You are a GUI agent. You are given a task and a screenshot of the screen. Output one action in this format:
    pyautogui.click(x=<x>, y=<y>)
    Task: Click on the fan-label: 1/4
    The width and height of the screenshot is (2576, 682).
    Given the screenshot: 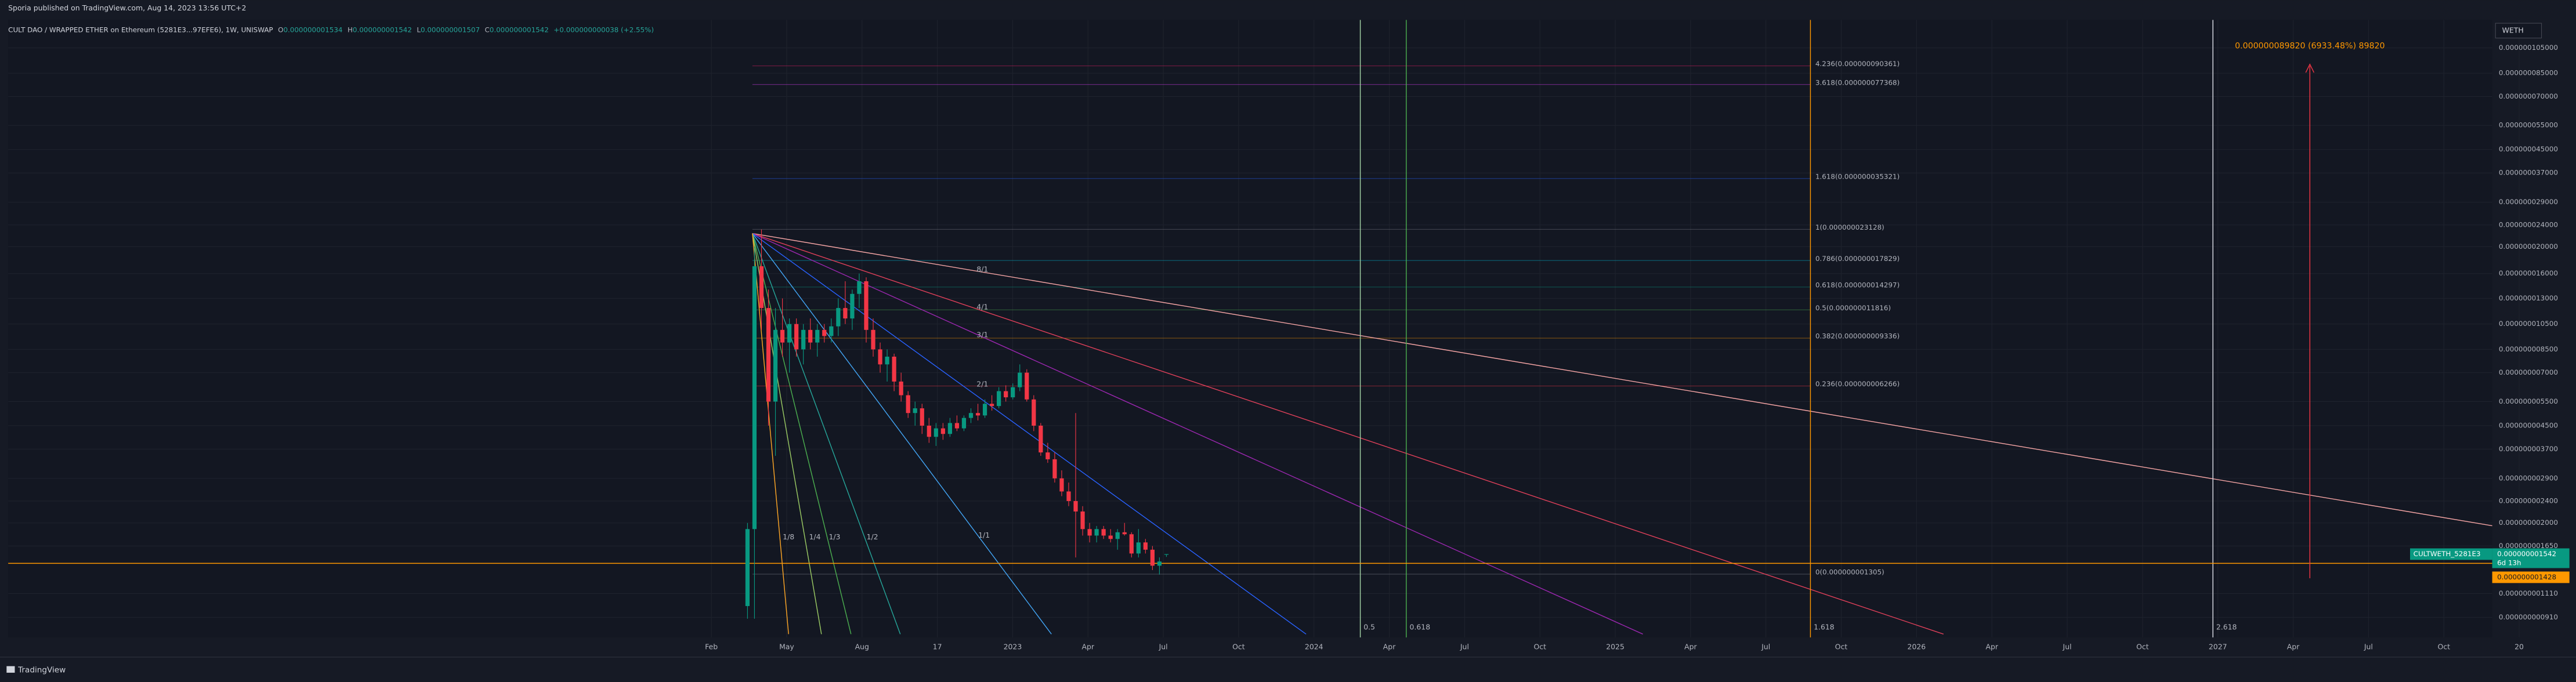 What is the action you would take?
    pyautogui.click(x=814, y=536)
    